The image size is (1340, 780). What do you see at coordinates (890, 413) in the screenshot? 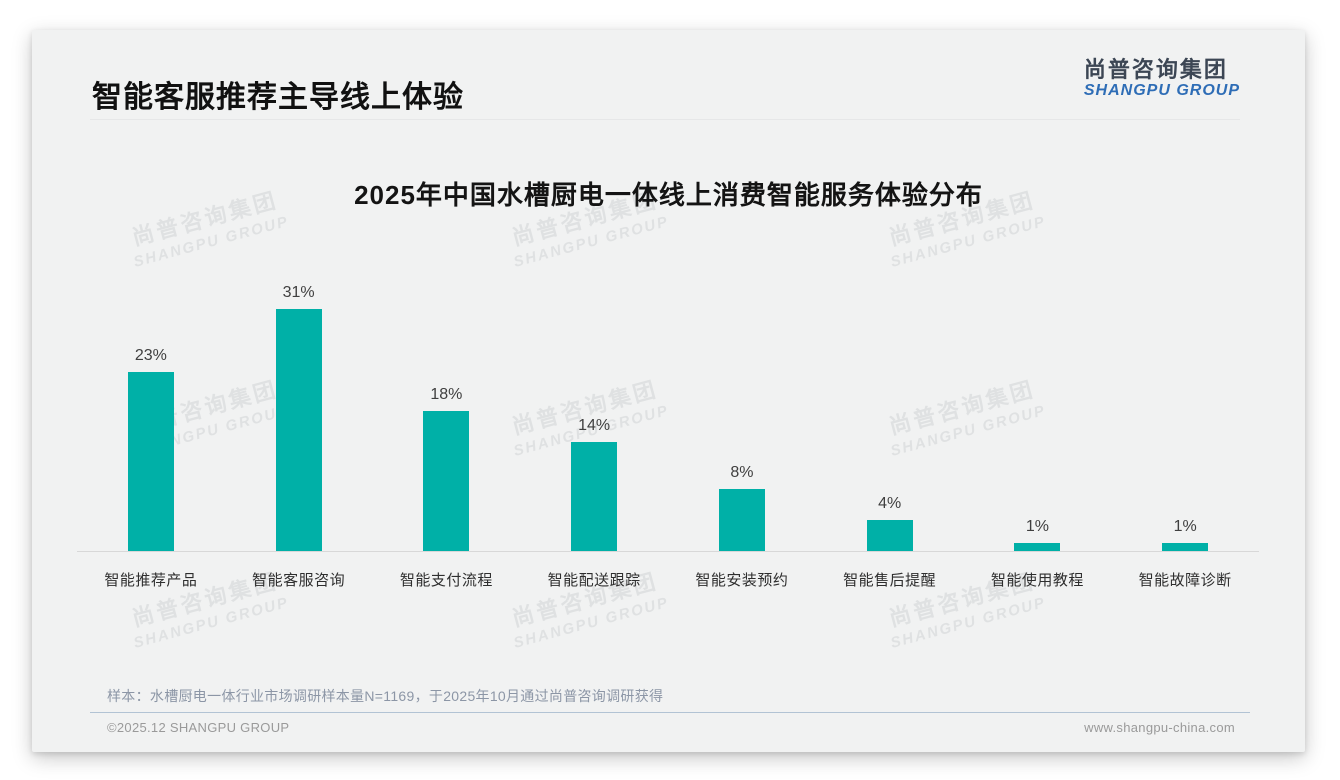
I see `bar-column: 4%` at bounding box center [890, 413].